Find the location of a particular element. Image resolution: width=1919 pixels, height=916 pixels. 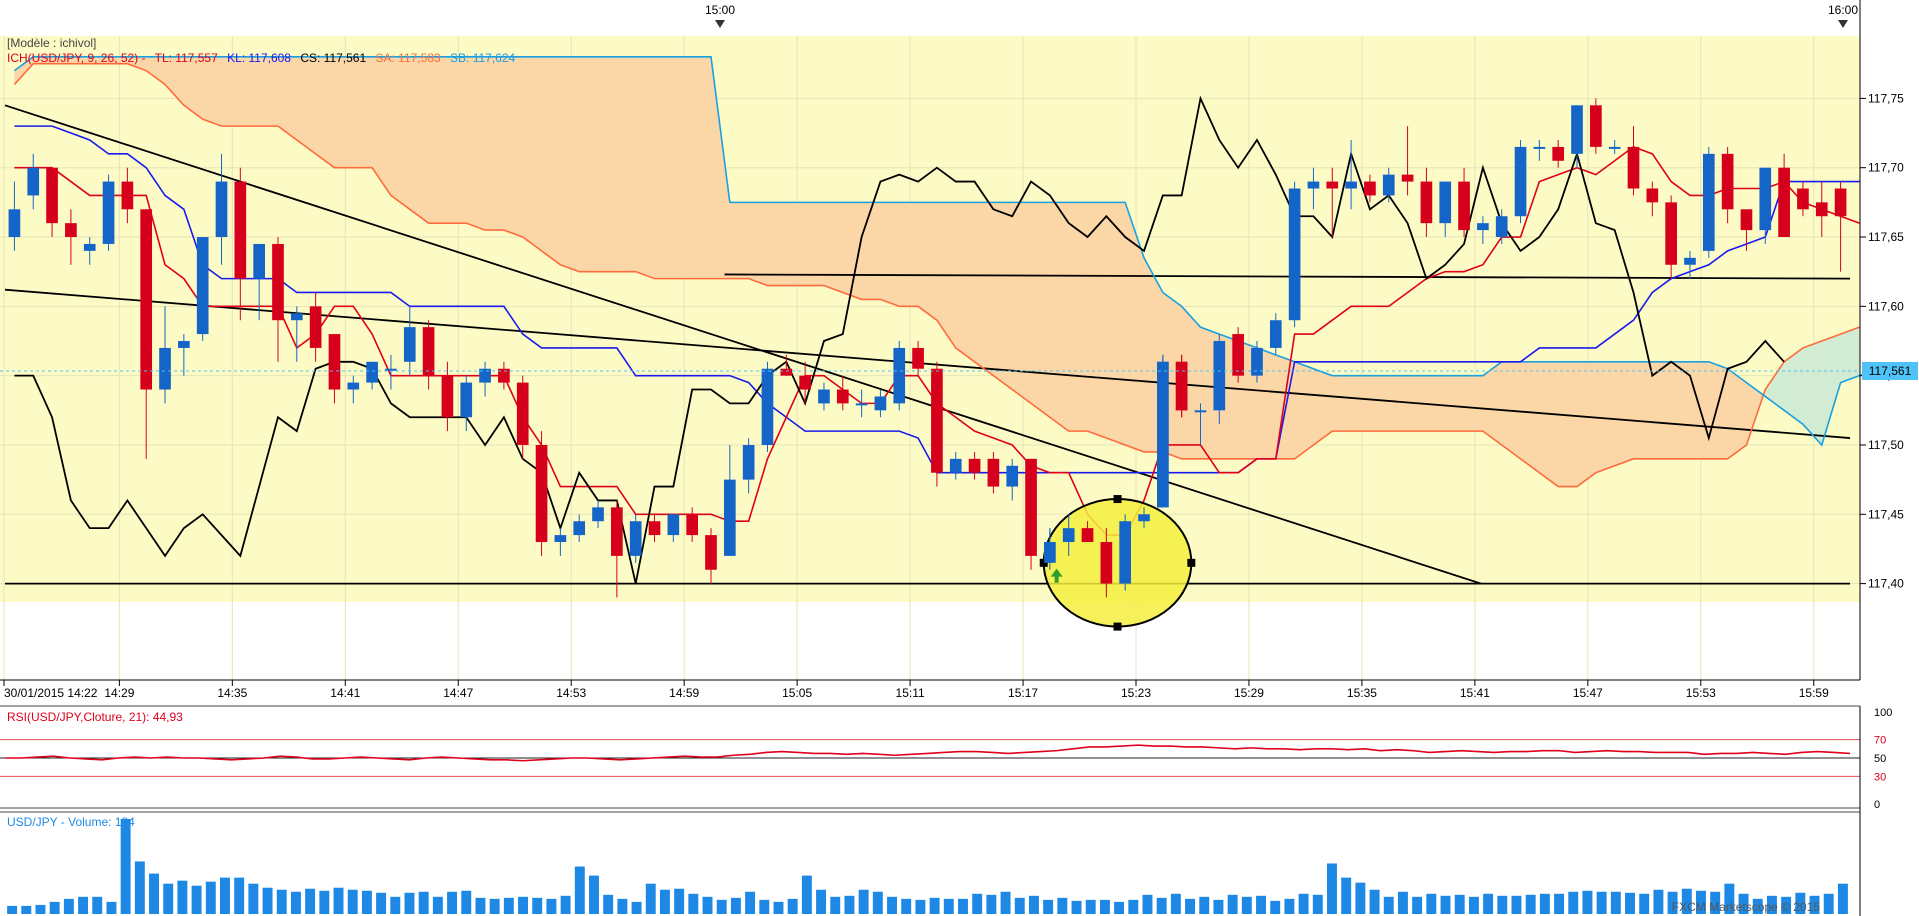

current-price-tag is located at coordinates (1890, 371).